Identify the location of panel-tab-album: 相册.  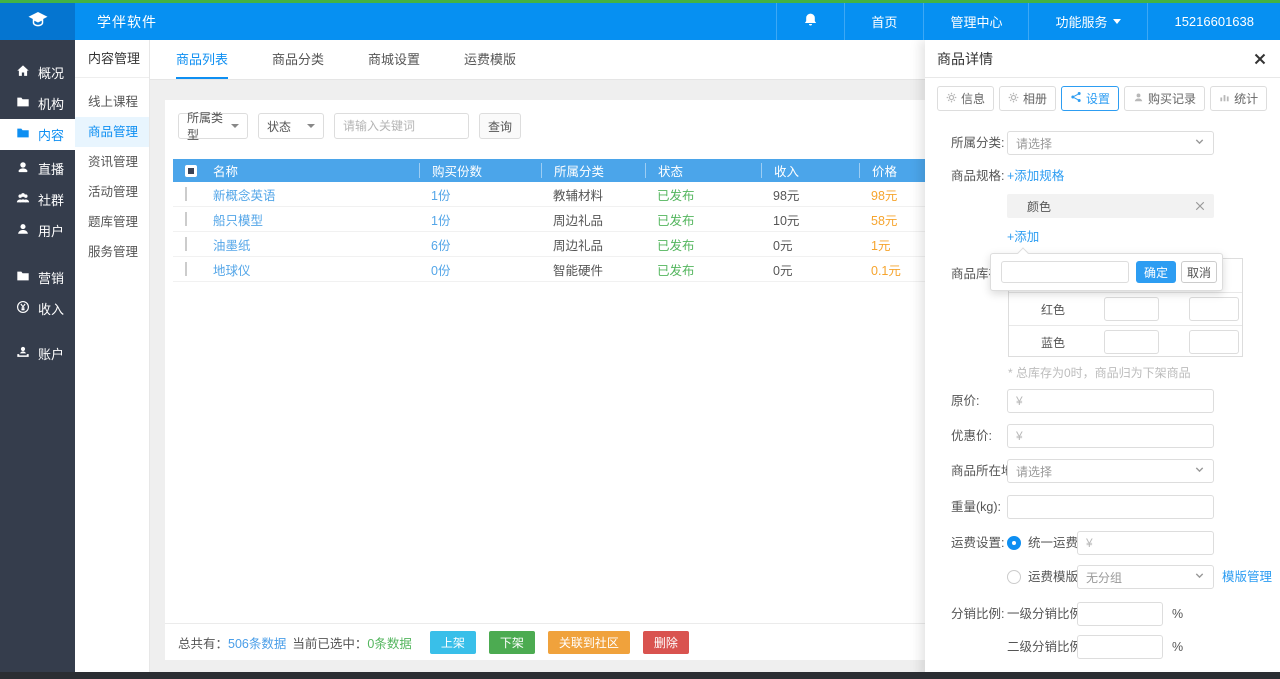
(1028, 98).